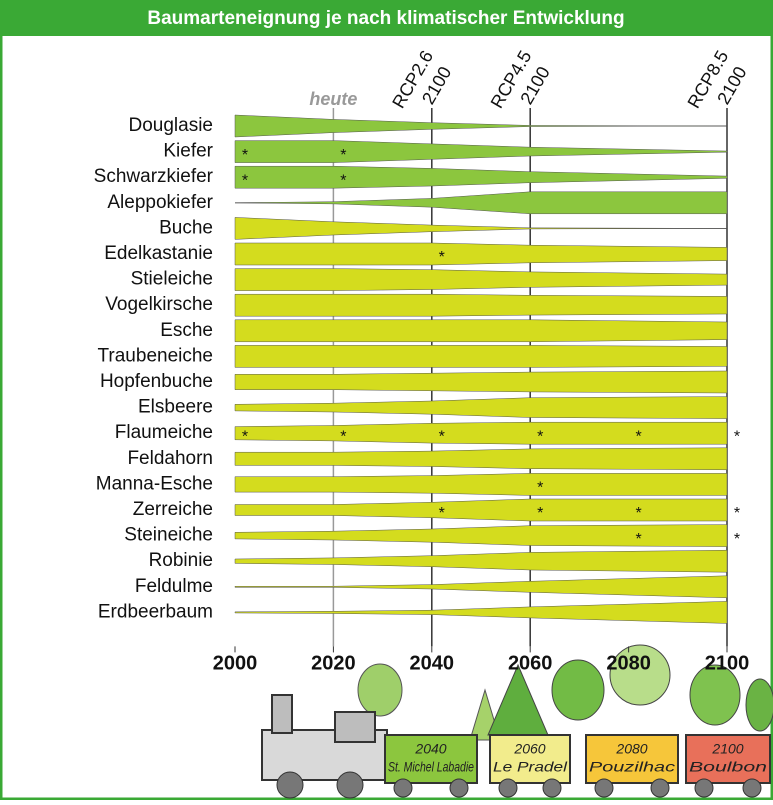 Image resolution: width=773 pixels, height=805 pixels. Describe the element at coordinates (186, 330) in the screenshot. I see `row-label: Esche` at that location.